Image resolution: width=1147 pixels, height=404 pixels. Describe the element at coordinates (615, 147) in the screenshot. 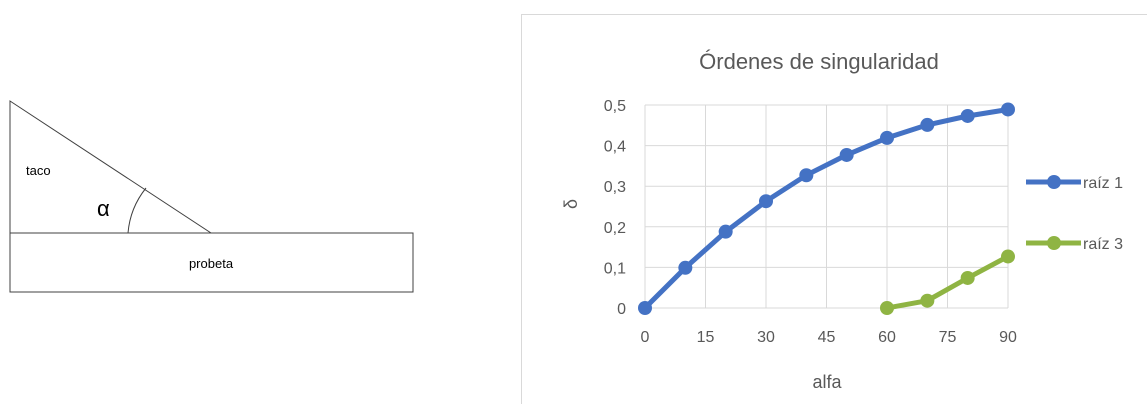

I see `y-tick-label: 0,4` at that location.